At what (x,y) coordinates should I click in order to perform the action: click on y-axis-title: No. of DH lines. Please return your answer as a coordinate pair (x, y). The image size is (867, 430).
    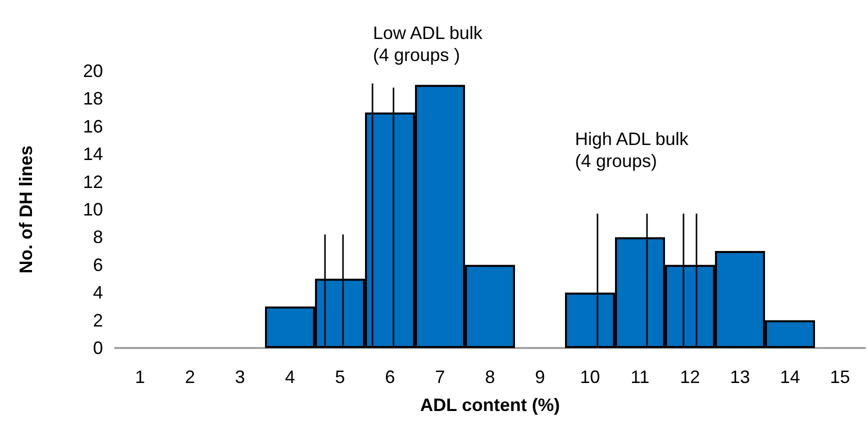
    Looking at the image, I should click on (26, 209).